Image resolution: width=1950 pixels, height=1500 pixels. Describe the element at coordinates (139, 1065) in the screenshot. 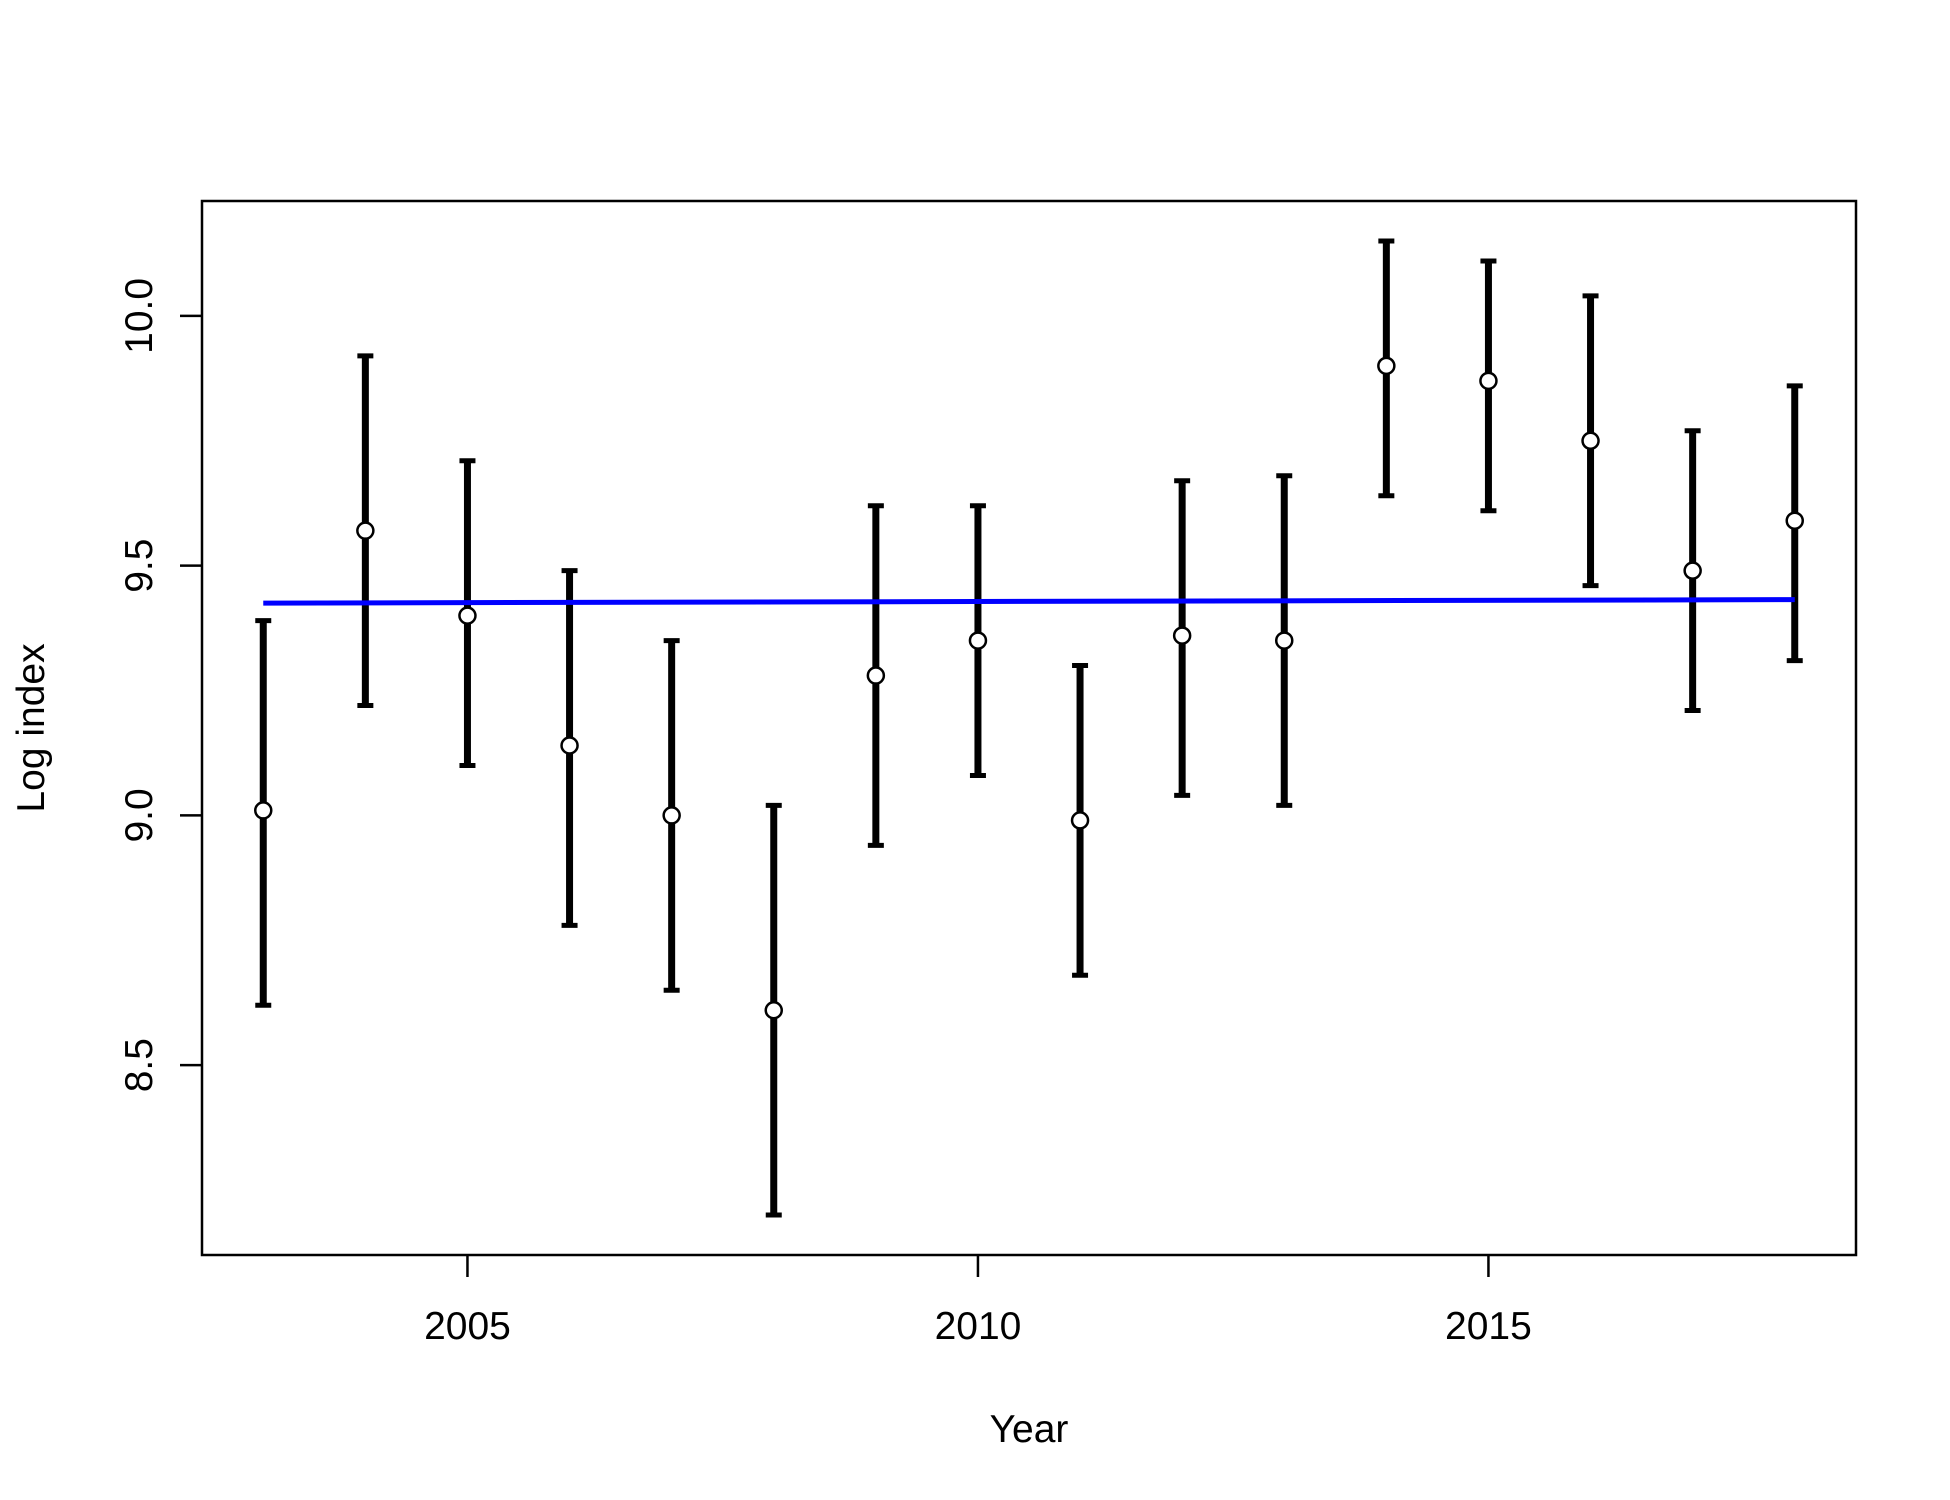

I see `y-tick-label: 8.5` at that location.